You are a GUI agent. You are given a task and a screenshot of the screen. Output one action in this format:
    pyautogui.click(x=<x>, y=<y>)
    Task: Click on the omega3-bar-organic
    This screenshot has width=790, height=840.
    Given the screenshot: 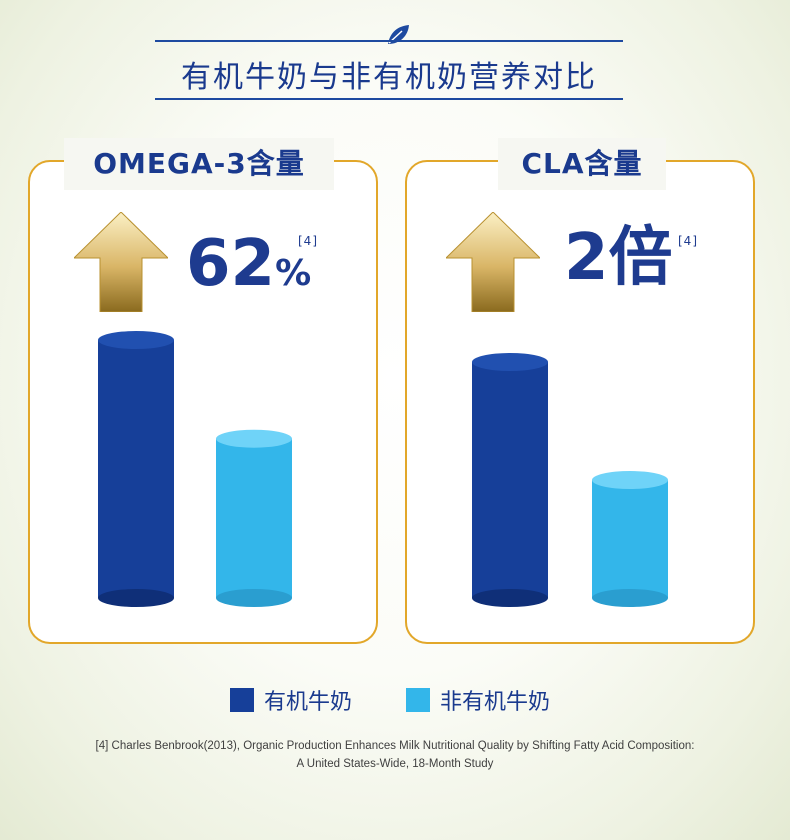 What is the action you would take?
    pyautogui.click(x=136, y=469)
    